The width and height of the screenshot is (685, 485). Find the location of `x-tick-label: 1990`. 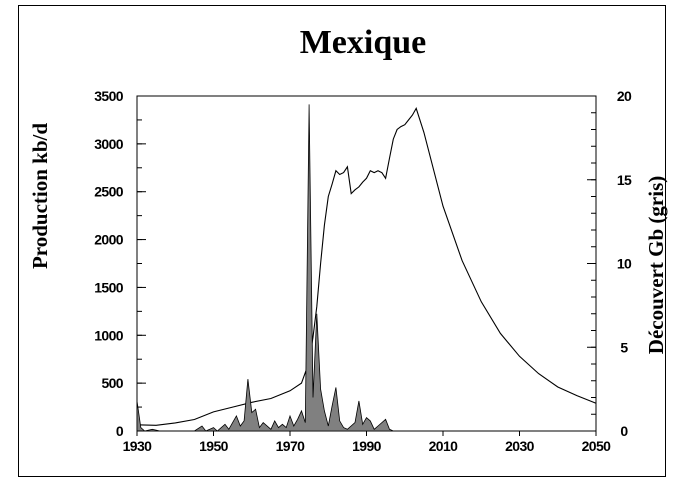

x-tick-label: 1990 is located at coordinates (367, 446).